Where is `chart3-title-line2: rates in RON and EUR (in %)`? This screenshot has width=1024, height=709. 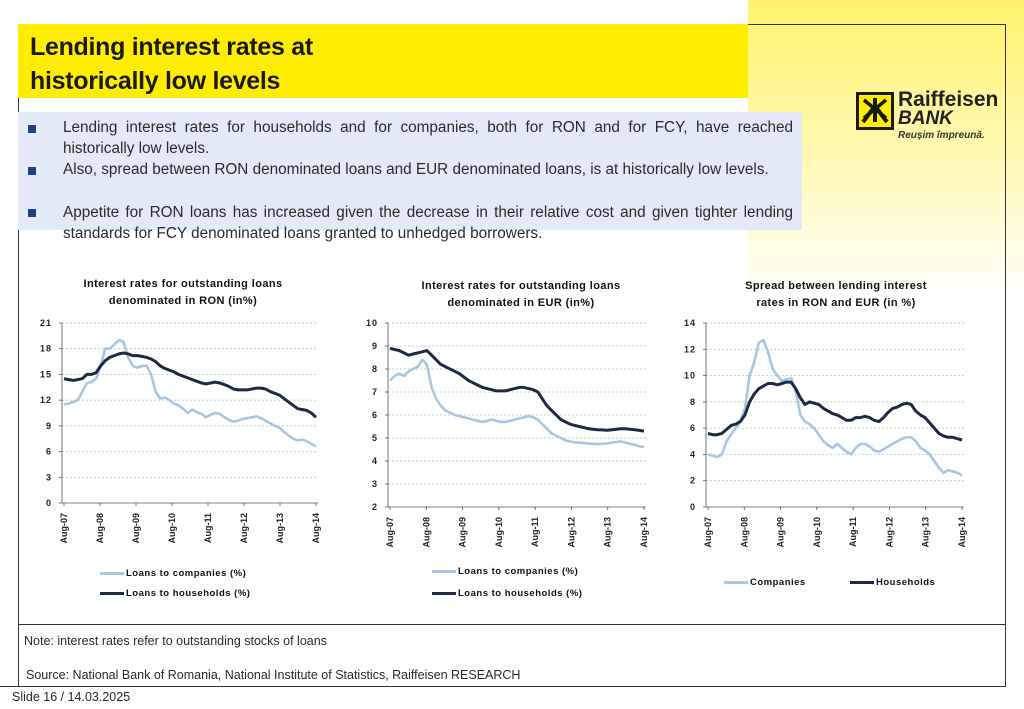
chart3-title-line2: rates in RON and EUR (in %) is located at coordinates (836, 303).